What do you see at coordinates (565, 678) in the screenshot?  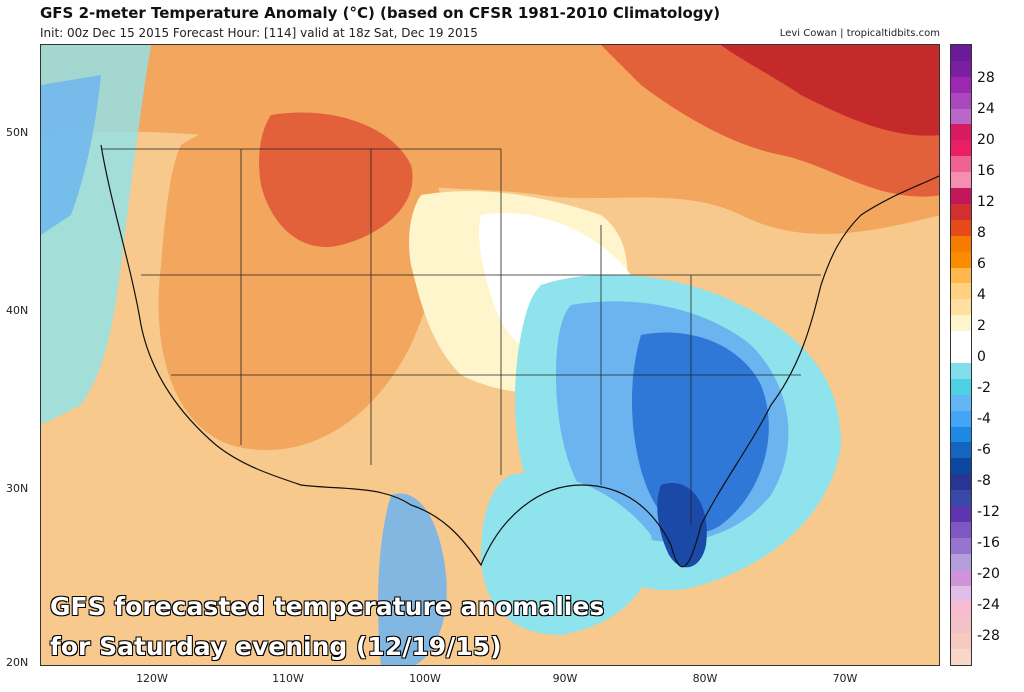 I see `lon-label: 90W` at bounding box center [565, 678].